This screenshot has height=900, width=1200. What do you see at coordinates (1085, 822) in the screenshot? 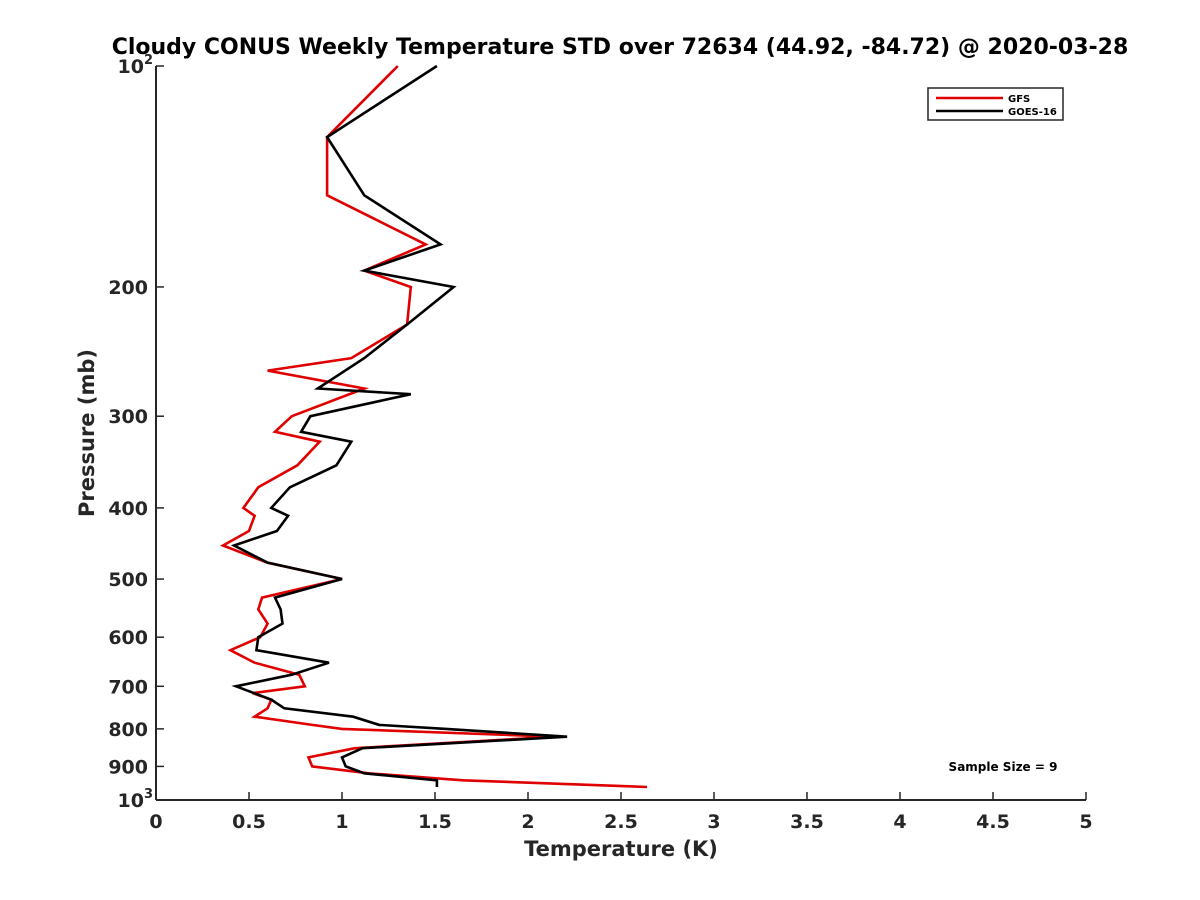
I see `x-tick-label: 5` at bounding box center [1085, 822].